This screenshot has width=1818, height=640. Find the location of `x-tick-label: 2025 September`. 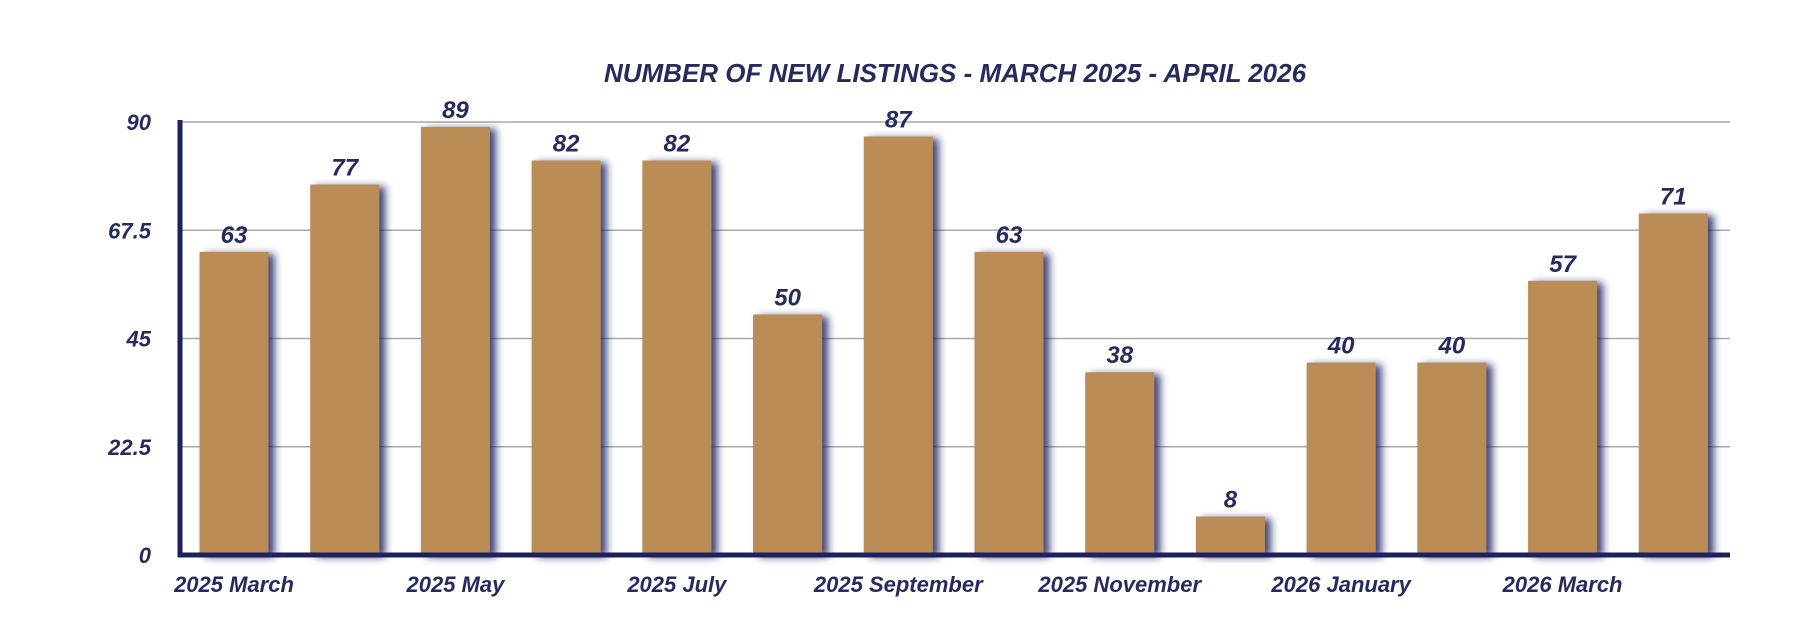

x-tick-label: 2025 September is located at coordinates (898, 584).